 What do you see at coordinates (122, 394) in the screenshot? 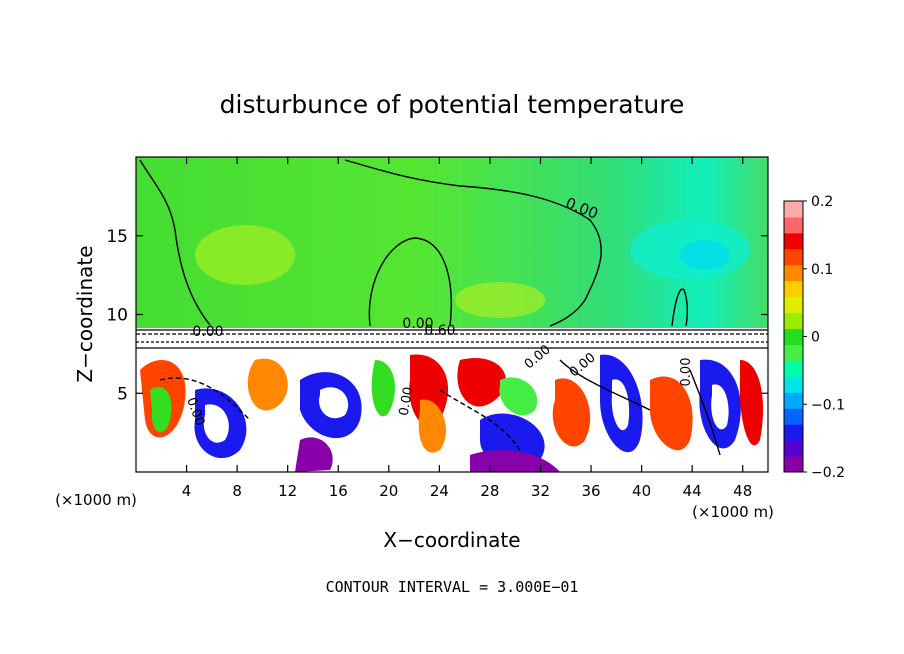
I see `y-tick-label: 5` at bounding box center [122, 394].